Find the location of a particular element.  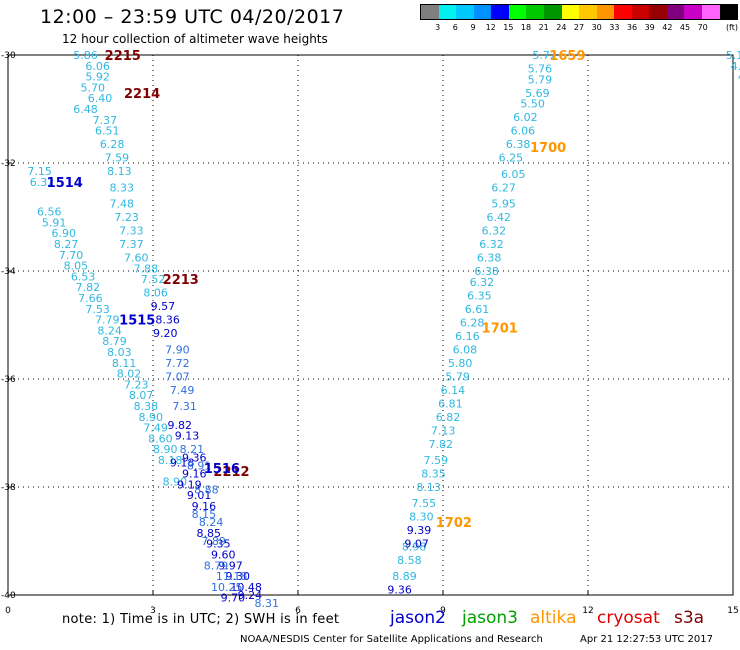

wave-height-value: 5.50 is located at coordinates (532, 104).